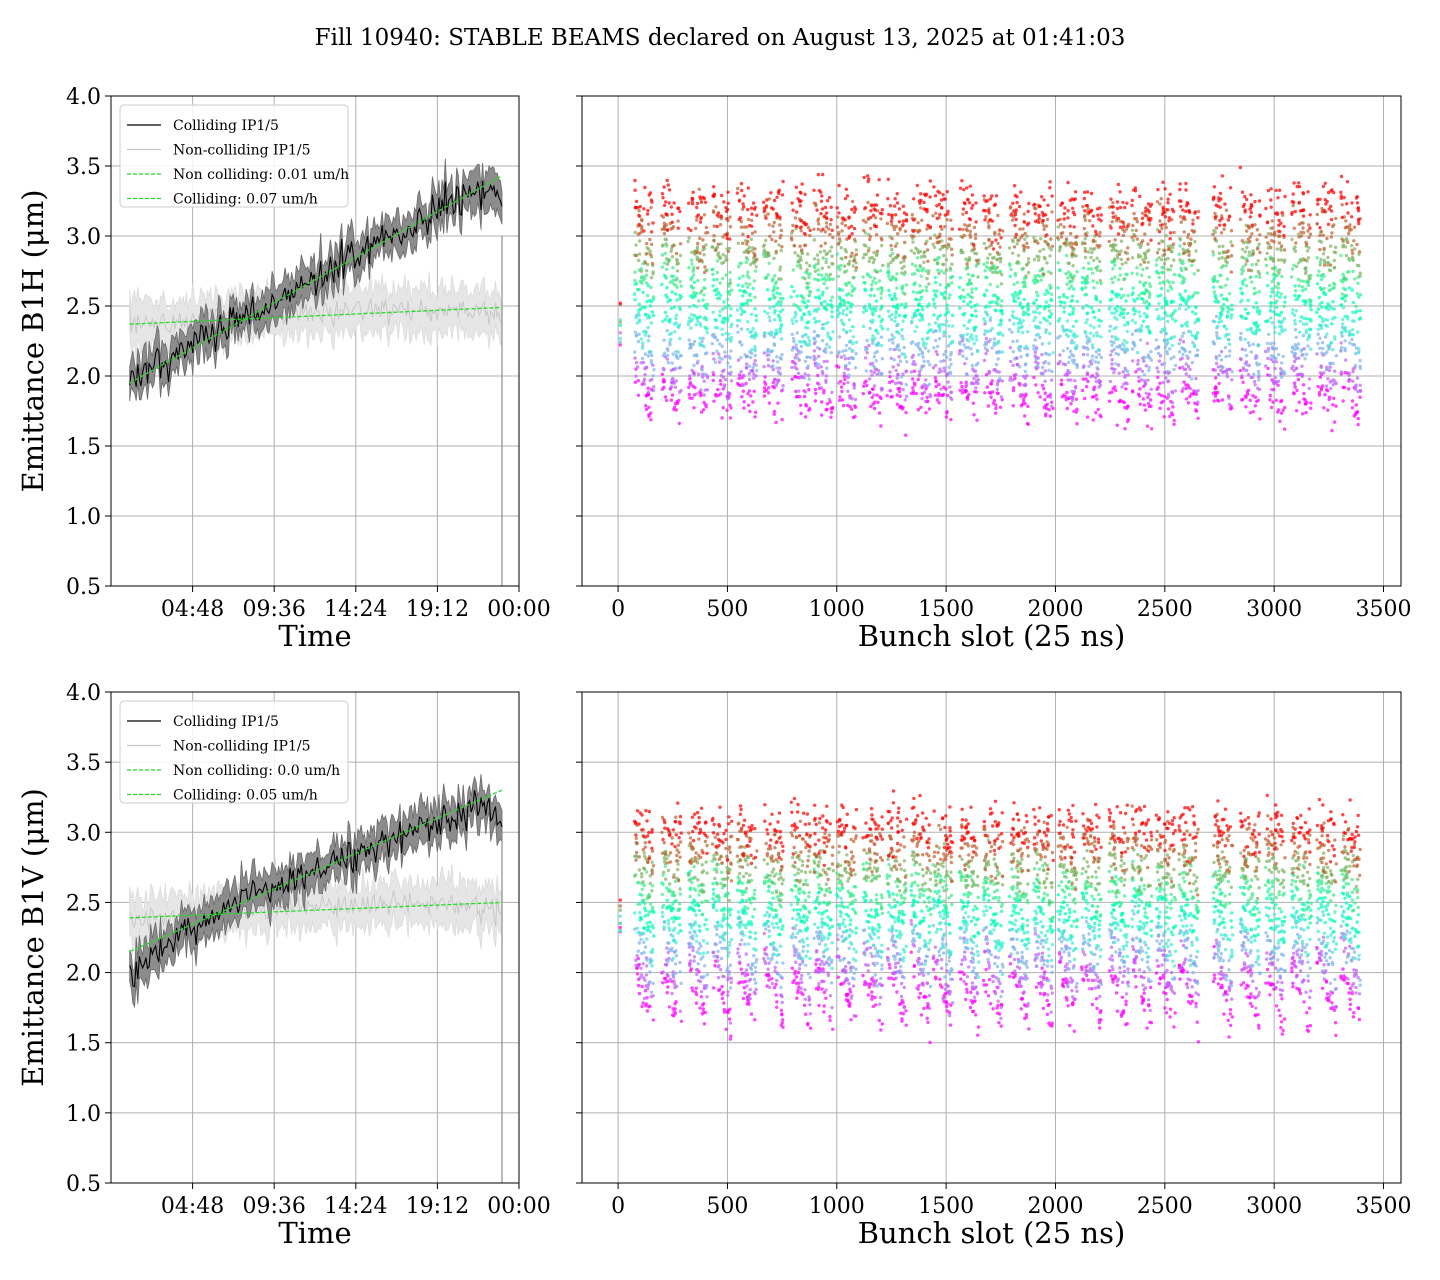 The width and height of the screenshot is (1440, 1280). Describe the element at coordinates (1384, 609) in the screenshot. I see `x-tick-label: 3500` at that location.